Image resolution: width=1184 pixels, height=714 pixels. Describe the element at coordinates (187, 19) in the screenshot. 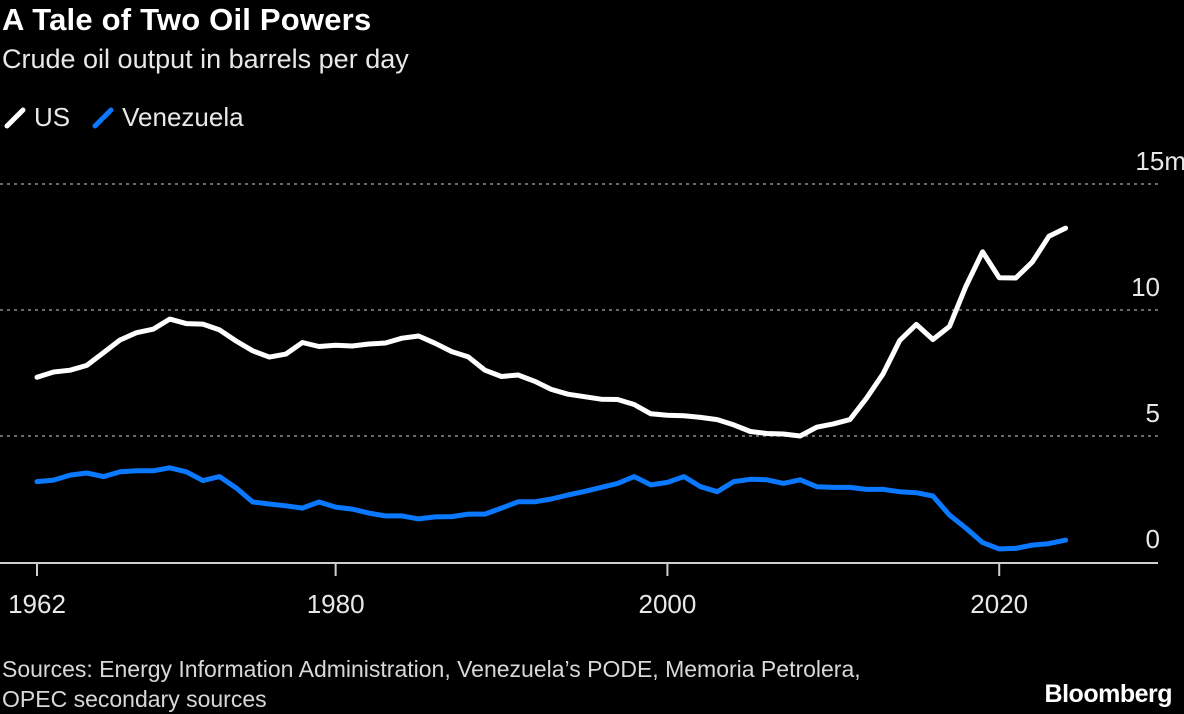

I see `chart-title: A Tale of Two Oil Powers` at that location.